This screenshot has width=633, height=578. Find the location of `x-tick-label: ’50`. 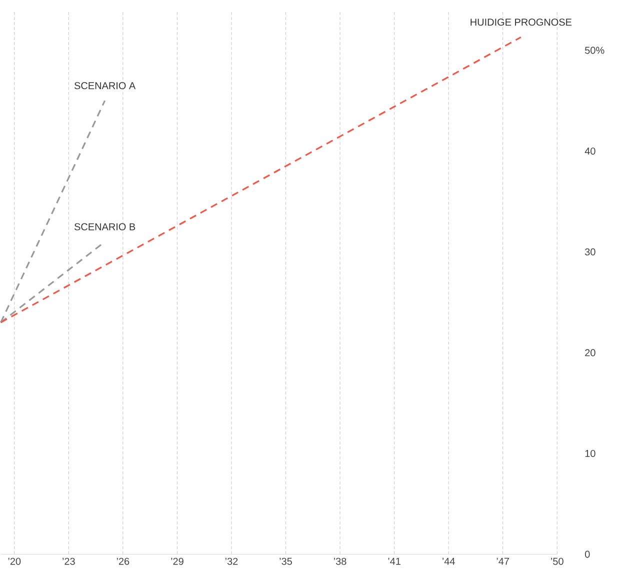

x-tick-label: ’50 is located at coordinates (557, 561).